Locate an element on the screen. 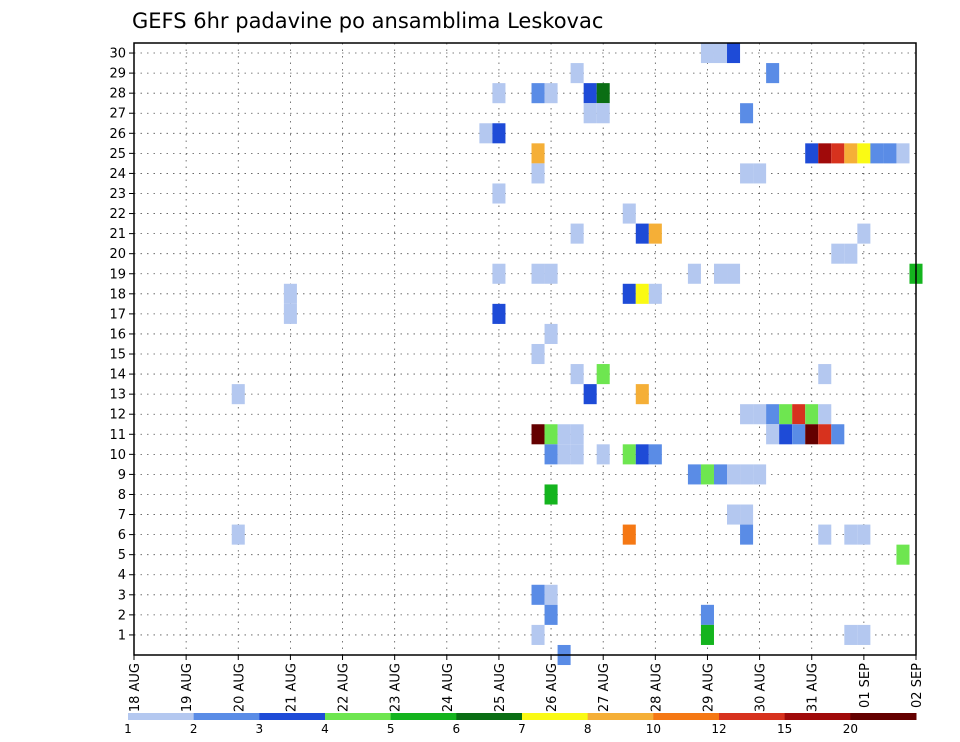 This screenshot has height=742, width=960. y-tick-label: 15 is located at coordinates (117, 355).